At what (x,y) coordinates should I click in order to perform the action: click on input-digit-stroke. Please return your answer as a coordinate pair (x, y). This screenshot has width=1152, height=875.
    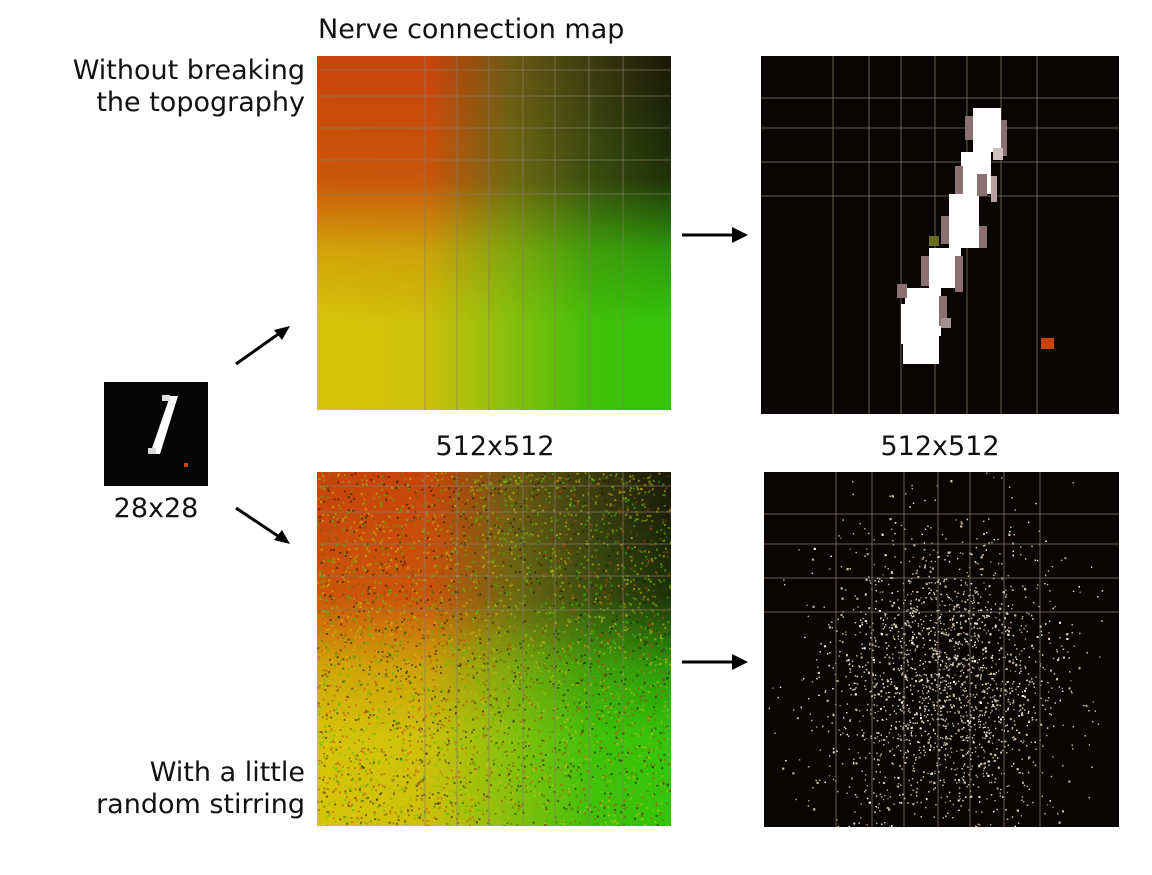
    Looking at the image, I should click on (164, 425).